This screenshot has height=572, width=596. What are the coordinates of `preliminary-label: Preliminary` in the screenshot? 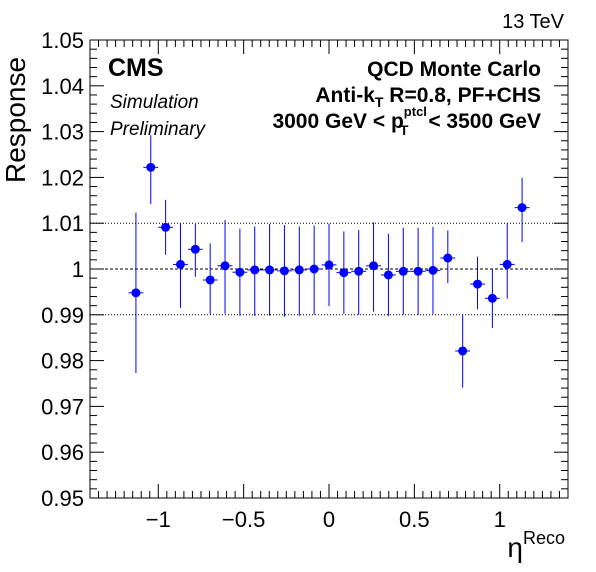 It's located at (158, 129).